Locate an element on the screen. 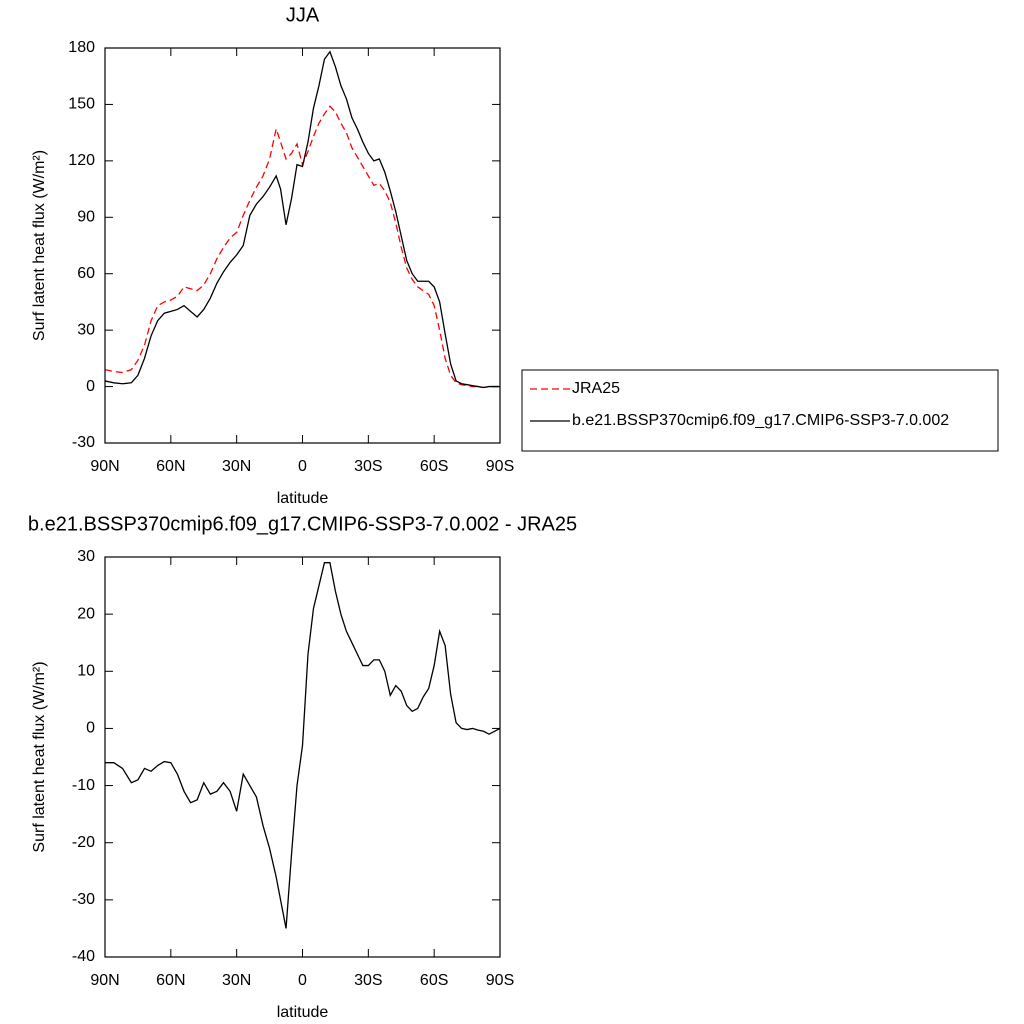  y-tick-label: 180 is located at coordinates (81, 47).